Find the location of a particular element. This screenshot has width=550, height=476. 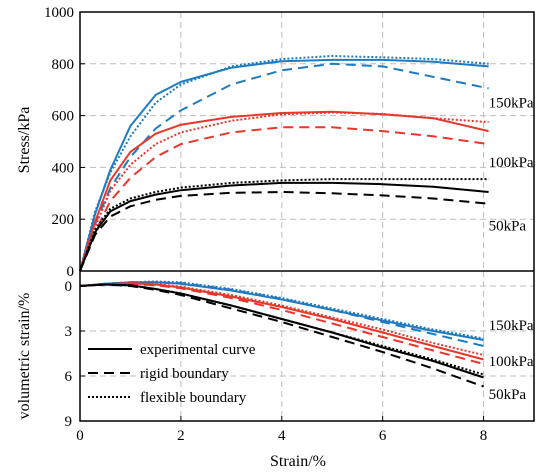

stress-y-axis-label: Stress/kPa is located at coordinates (24, 140).